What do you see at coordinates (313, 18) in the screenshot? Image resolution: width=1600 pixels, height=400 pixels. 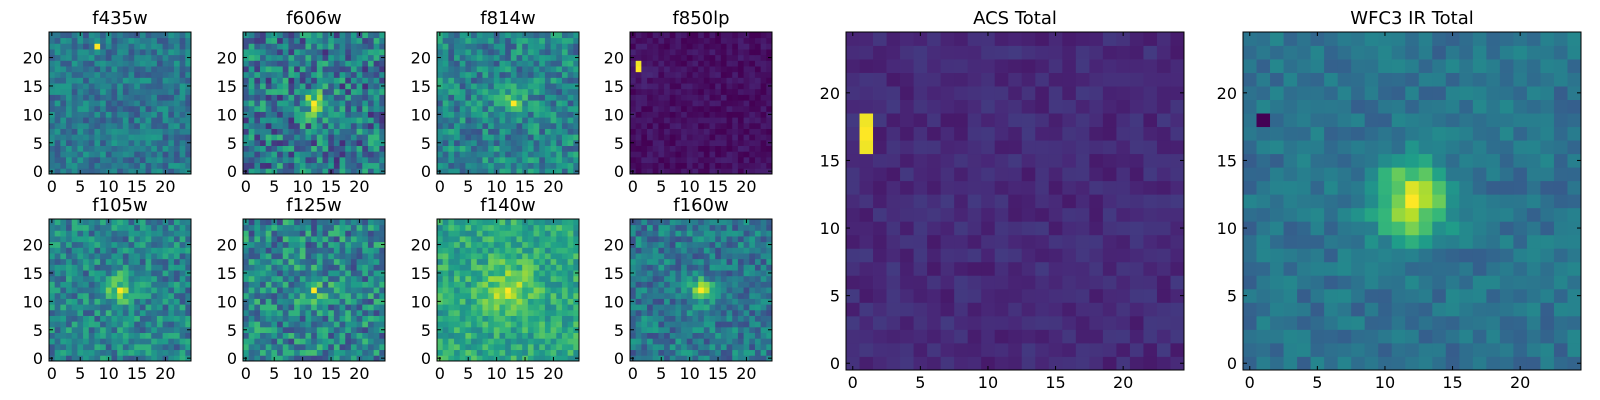 I see `panel-title: f606w` at bounding box center [313, 18].